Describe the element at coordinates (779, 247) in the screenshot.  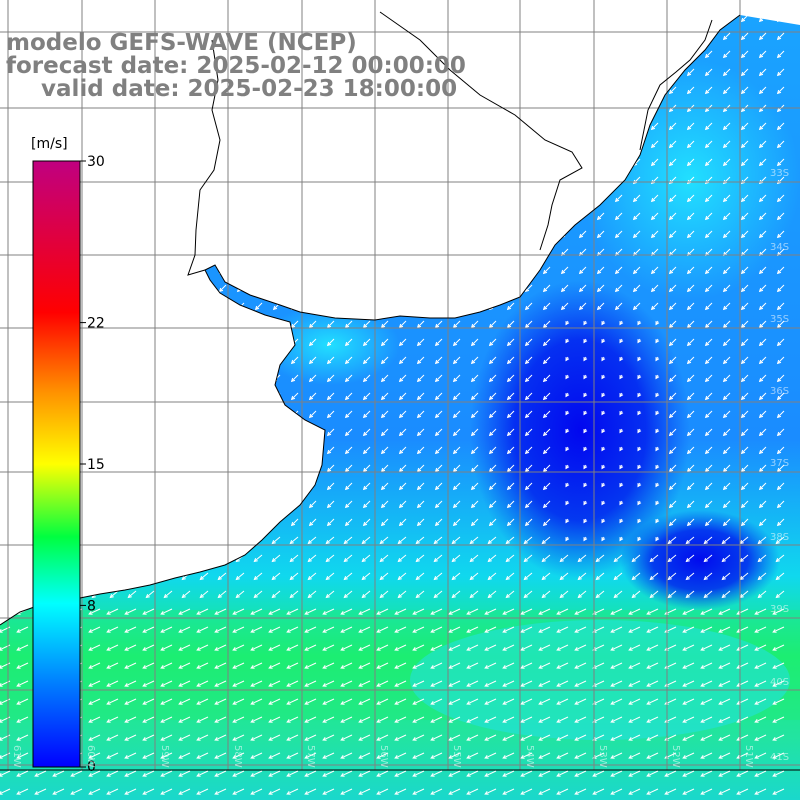
I see `lat-label: 34S` at that location.